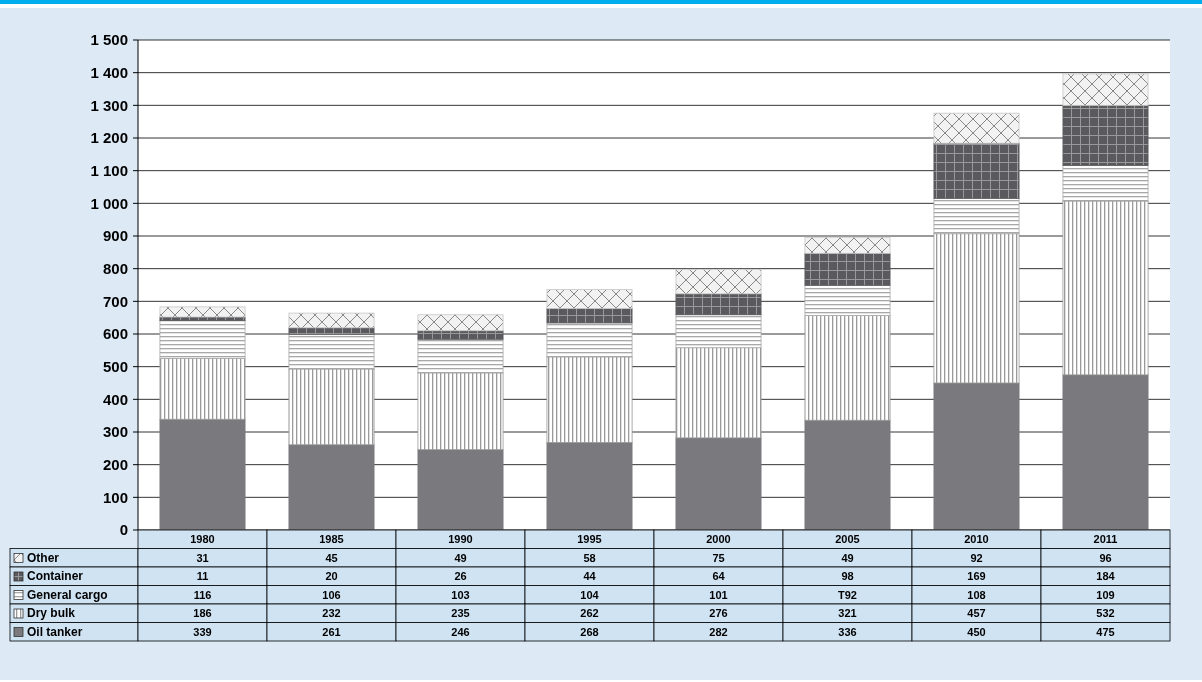 The image size is (1202, 682). What do you see at coordinates (590, 576) in the screenshot?
I see `data-label: 44` at bounding box center [590, 576].